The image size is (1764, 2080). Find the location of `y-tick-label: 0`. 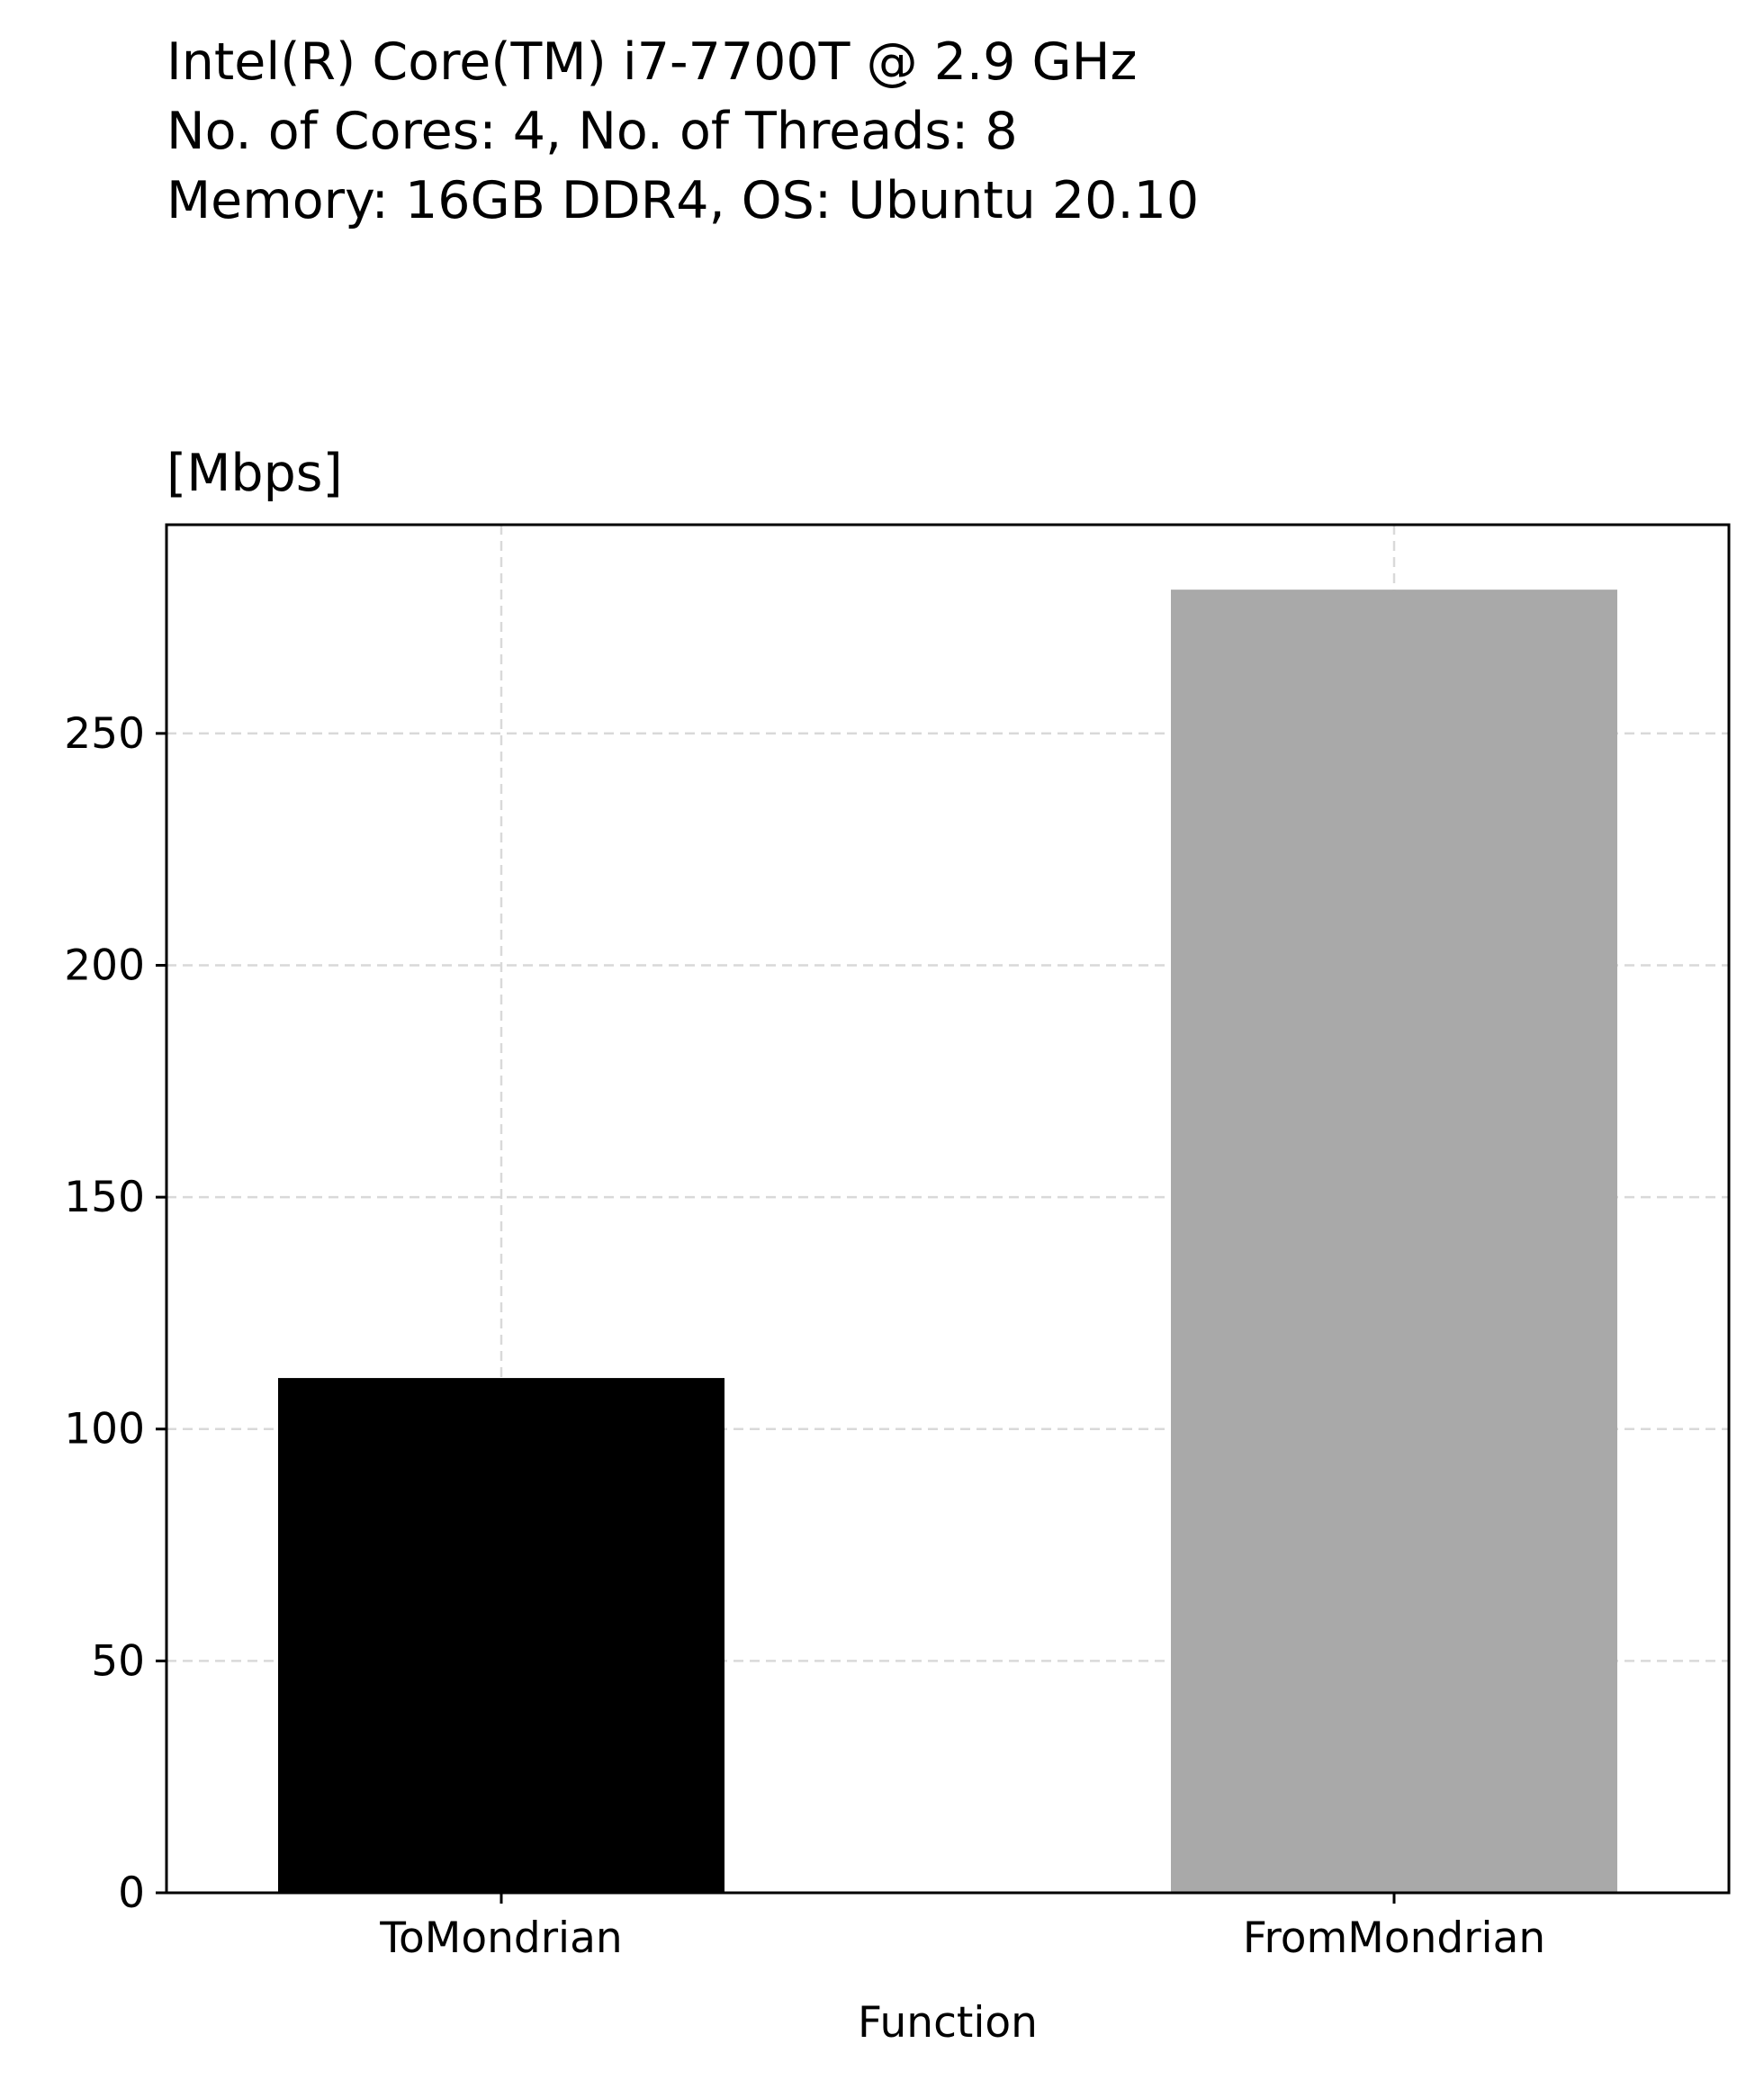

y-tick-label: 0 is located at coordinates (131, 1893).